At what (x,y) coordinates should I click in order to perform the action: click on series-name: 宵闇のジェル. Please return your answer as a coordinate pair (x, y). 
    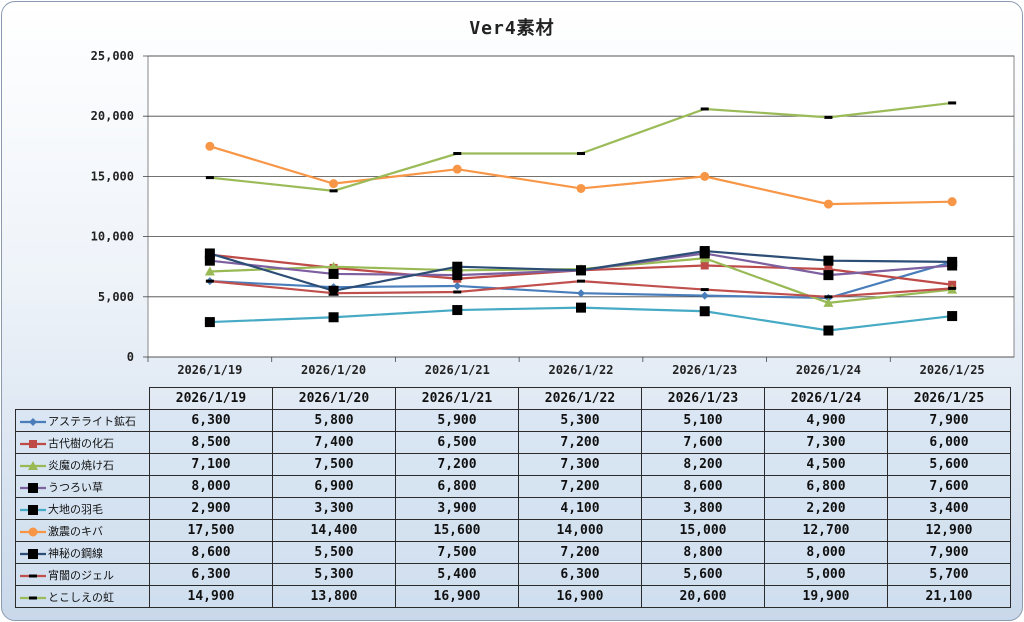
    Looking at the image, I should click on (81, 575).